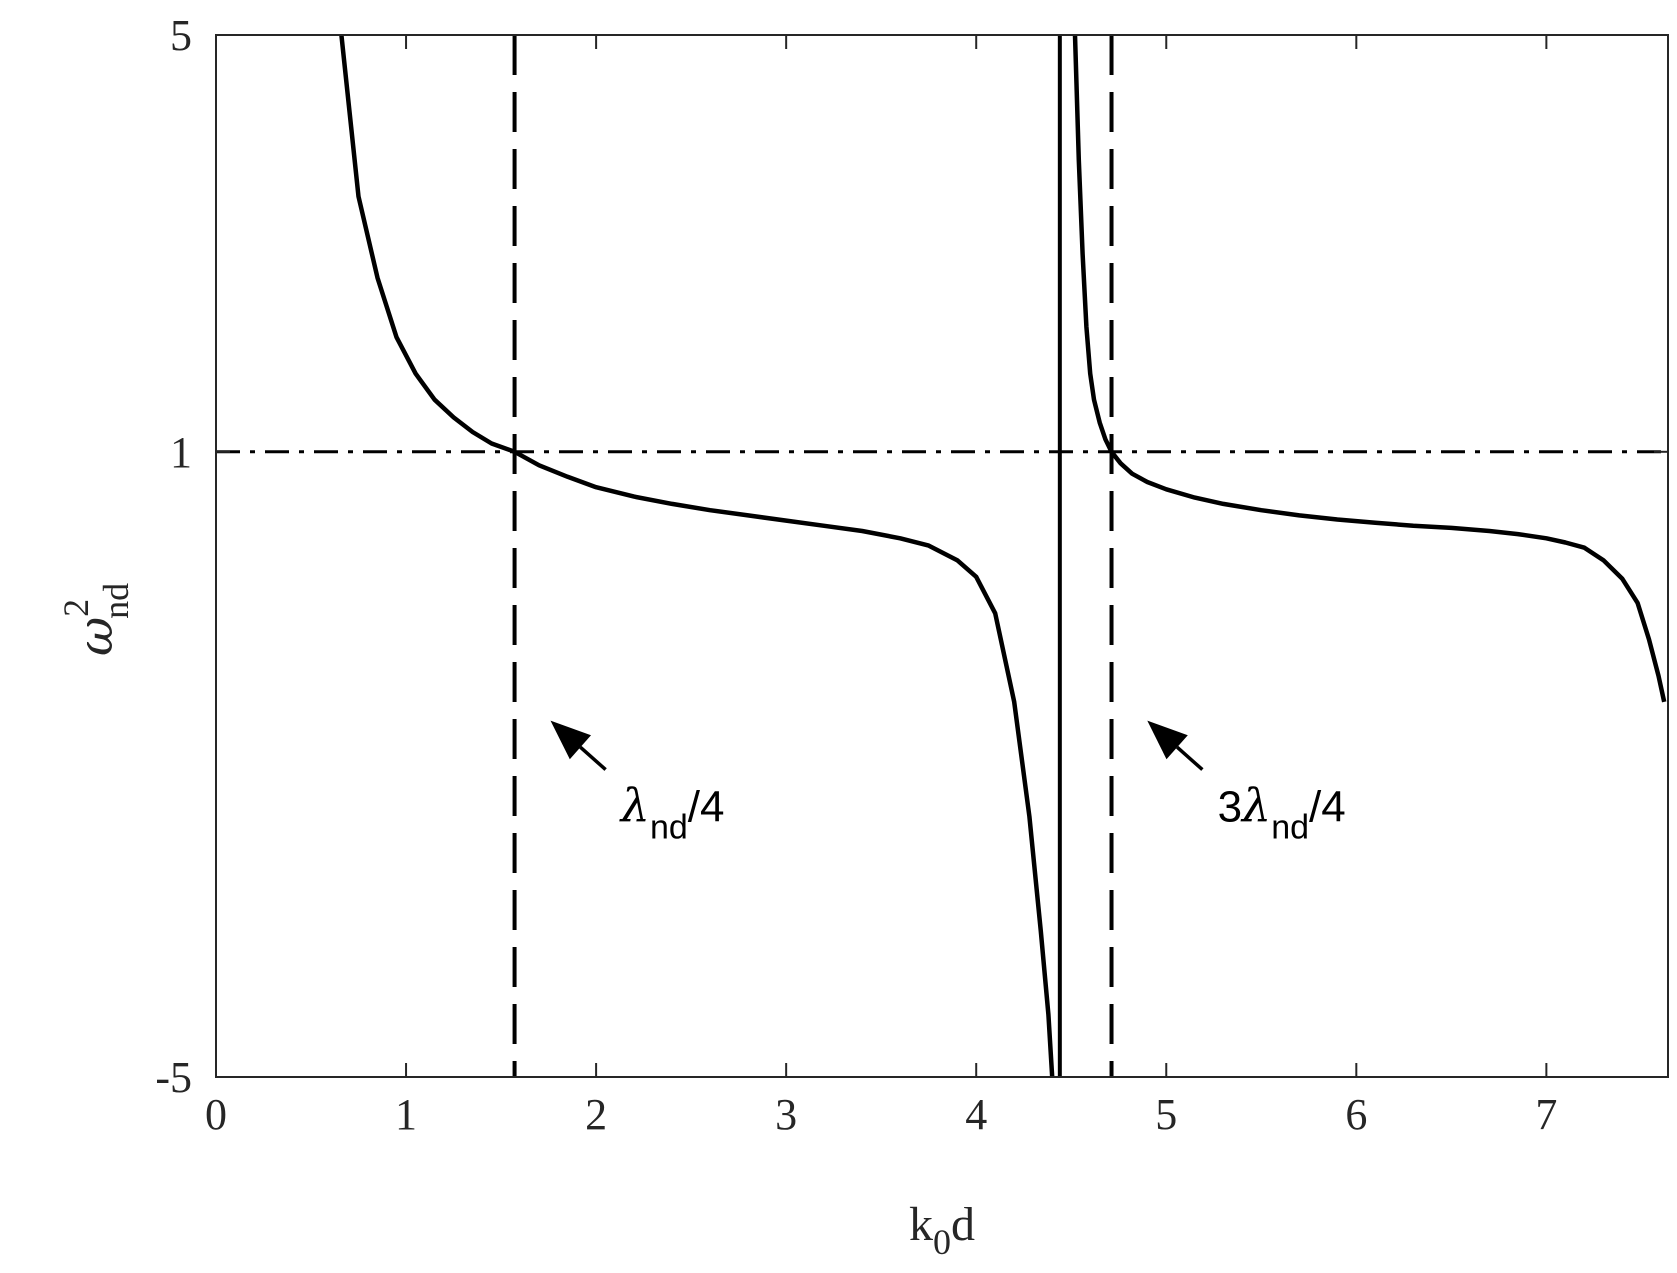 This screenshot has height=1273, width=1677. Describe the element at coordinates (1546, 1114) in the screenshot. I see `x-tick-label-7: 7` at that location.